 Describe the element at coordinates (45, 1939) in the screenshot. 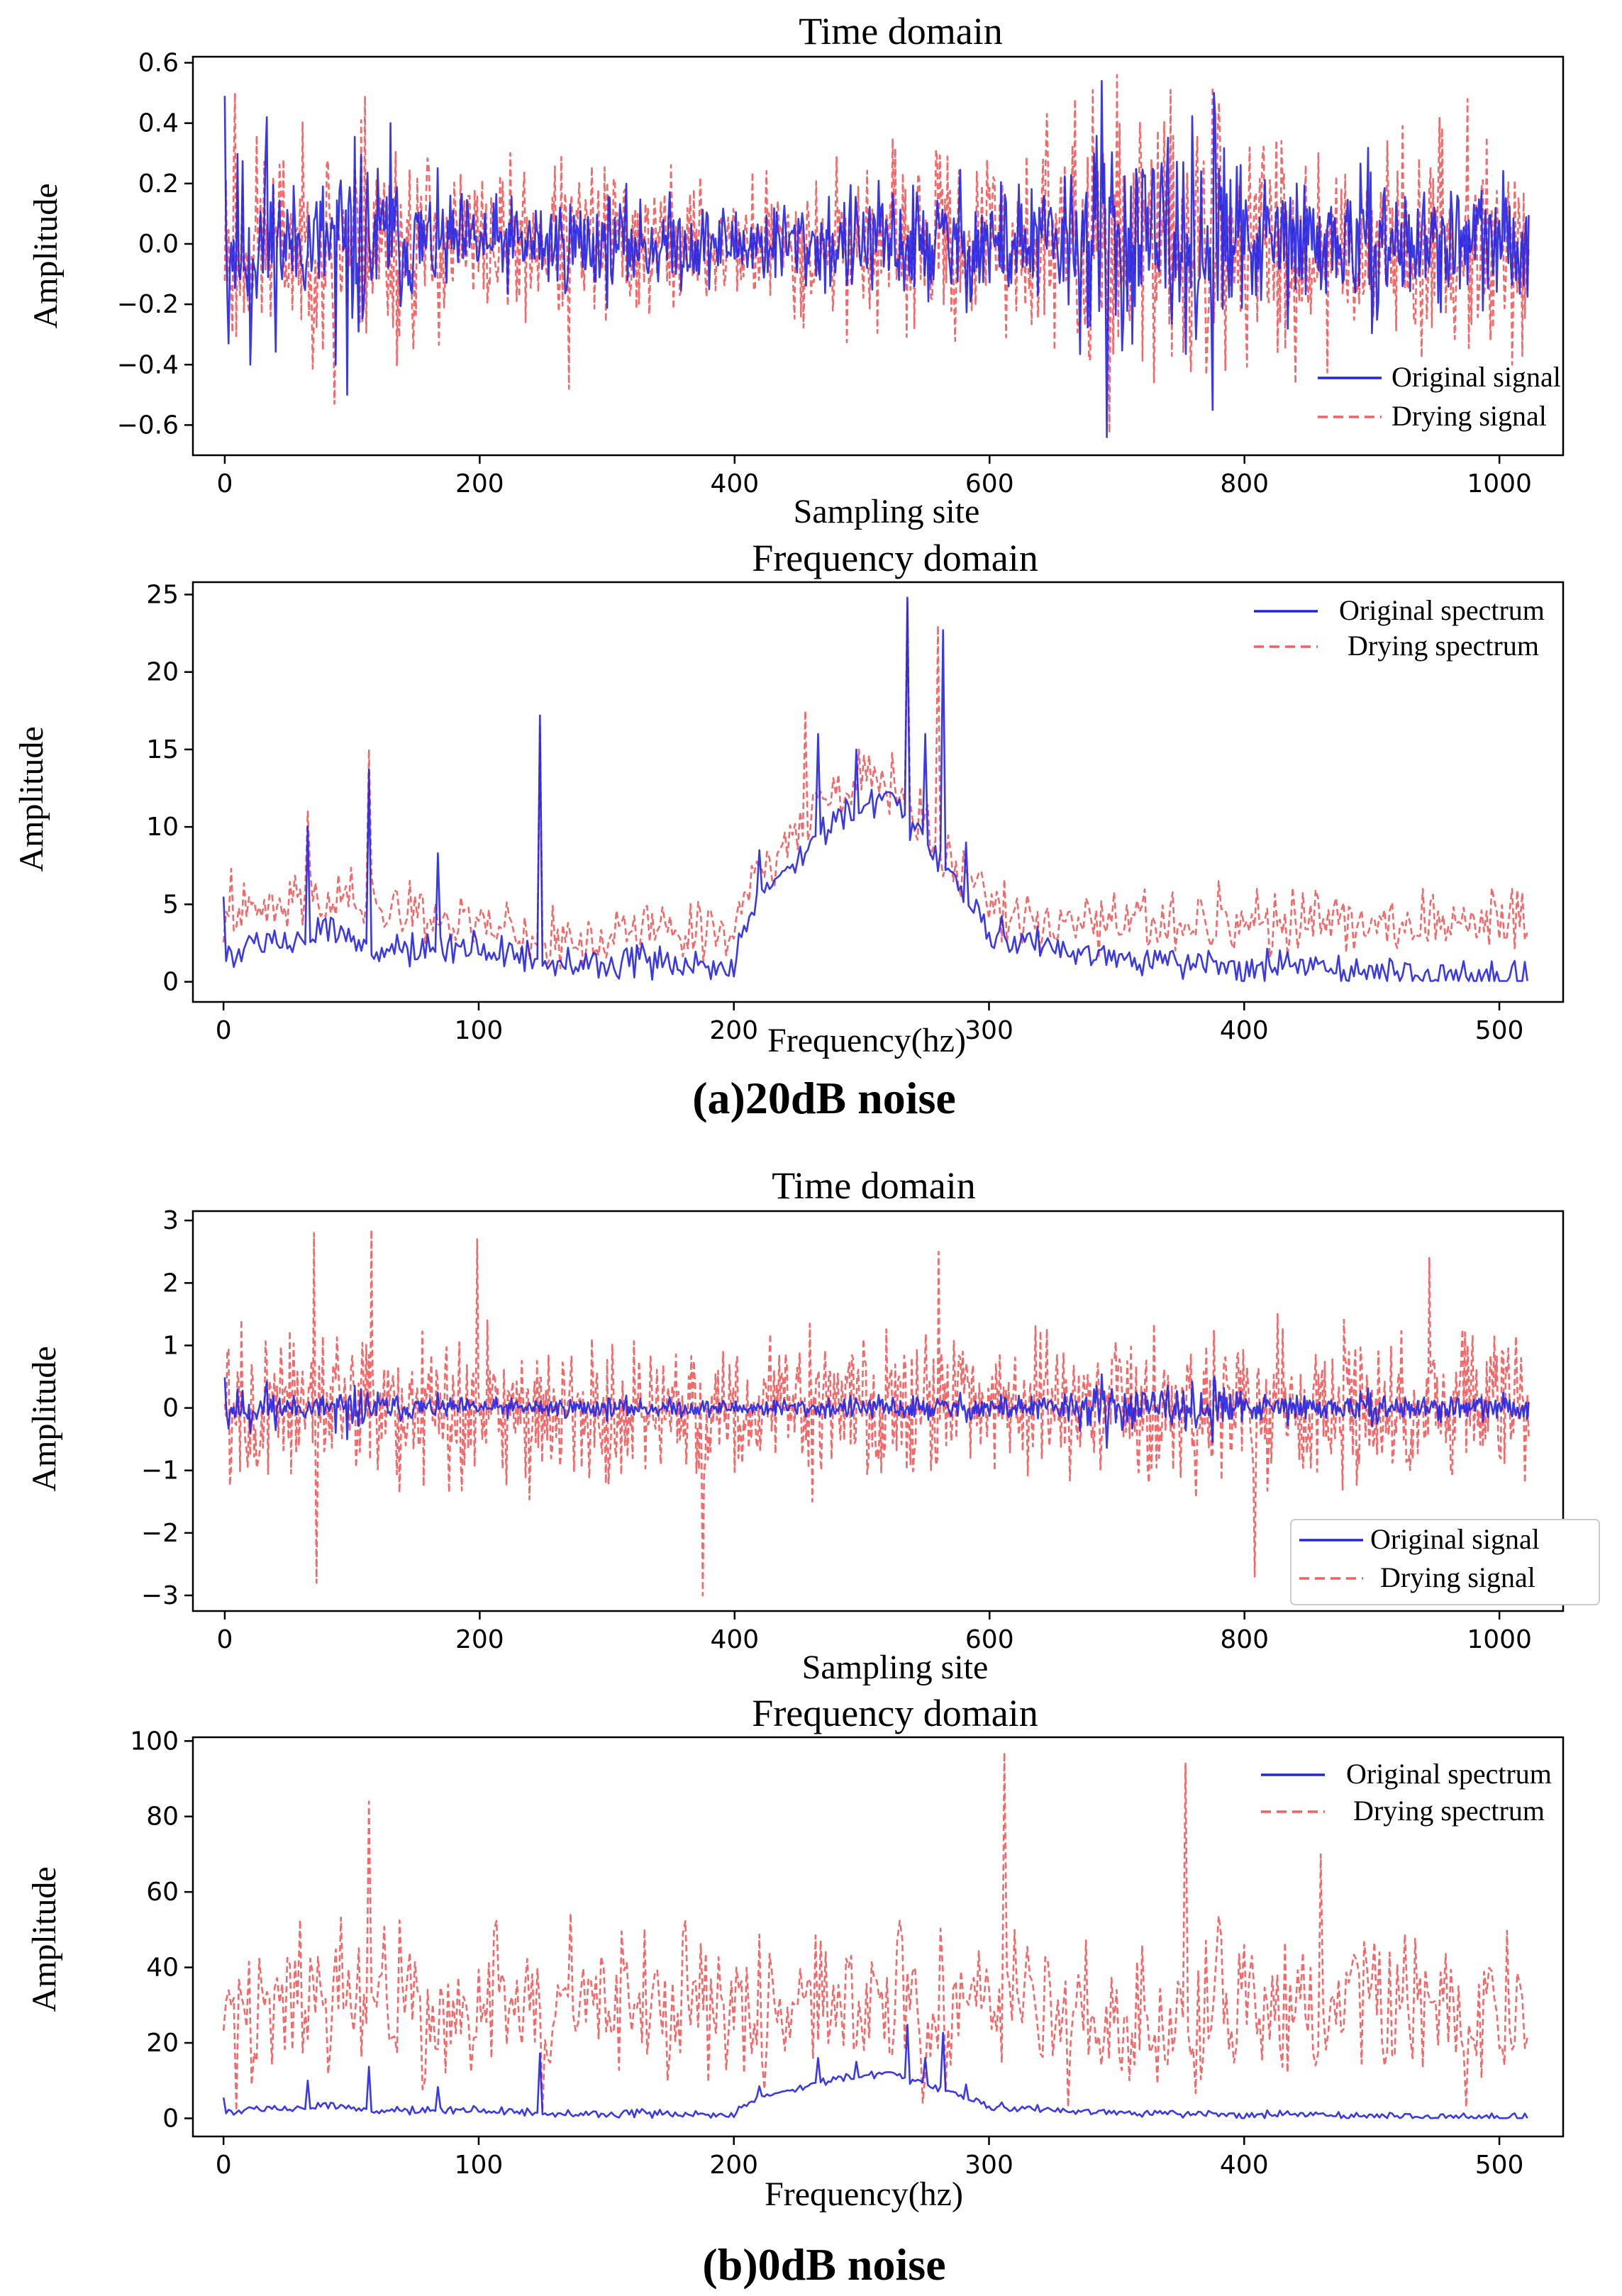

I see `chart-b-freq-ylabel: Amplitude` at that location.